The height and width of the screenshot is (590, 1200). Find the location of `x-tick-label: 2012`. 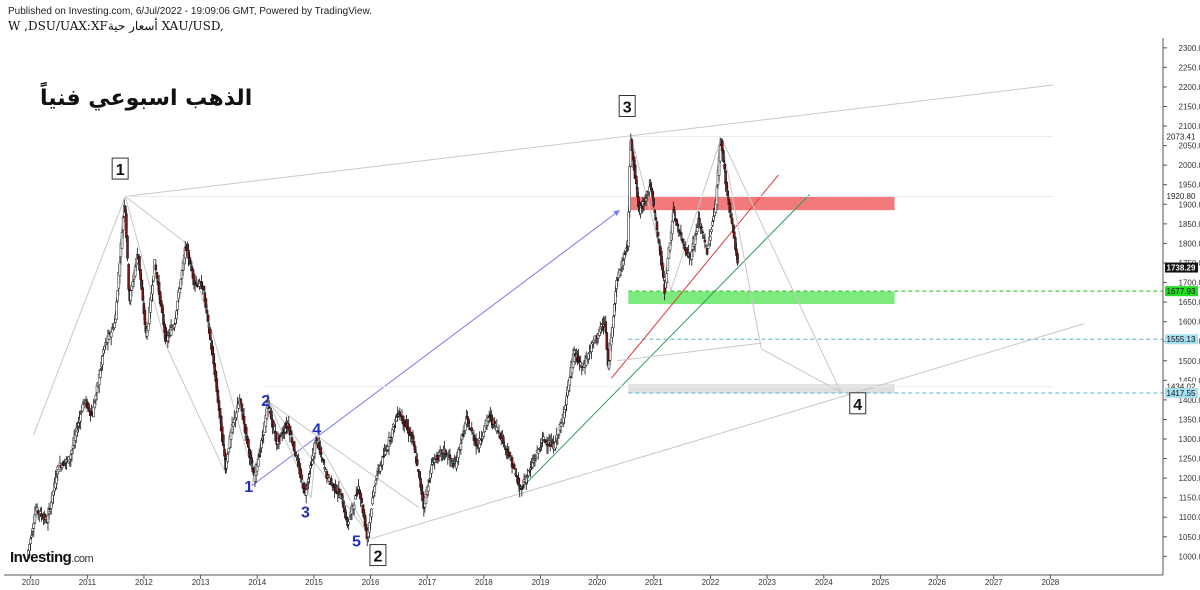

x-tick-label: 2012 is located at coordinates (144, 582).